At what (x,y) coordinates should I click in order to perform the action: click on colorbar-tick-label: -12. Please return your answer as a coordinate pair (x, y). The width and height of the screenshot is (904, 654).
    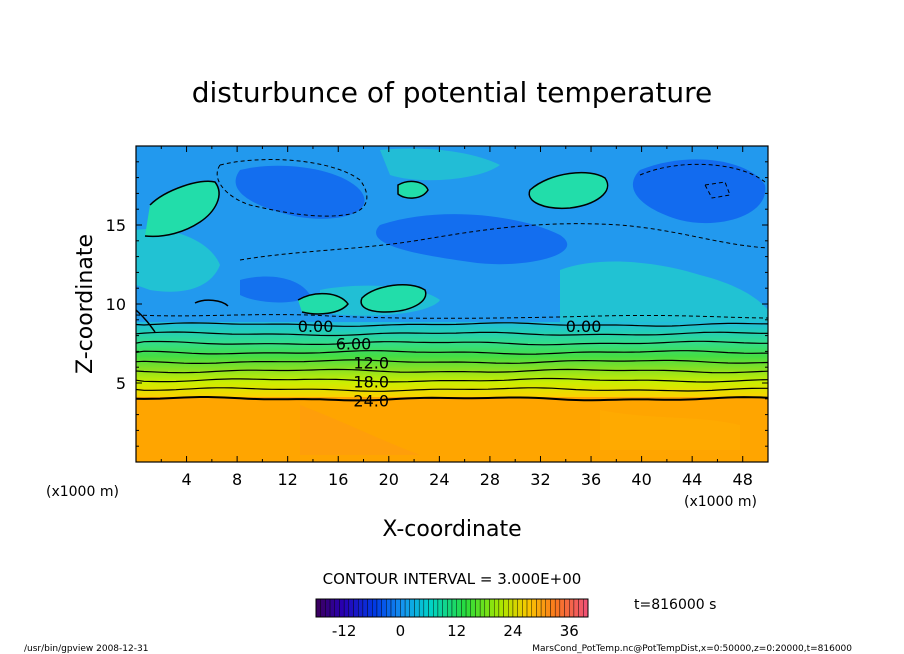
    Looking at the image, I should click on (344, 631).